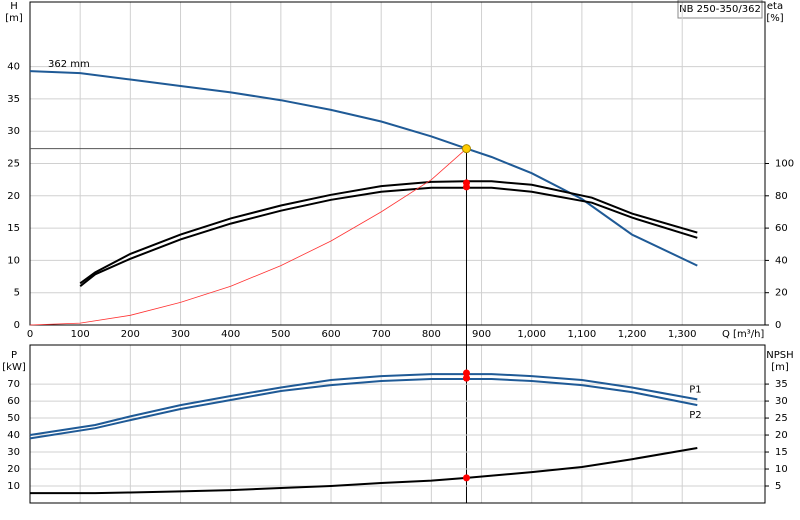  What do you see at coordinates (781, 260) in the screenshot?
I see `y2-tick-label: 40` at bounding box center [781, 260].